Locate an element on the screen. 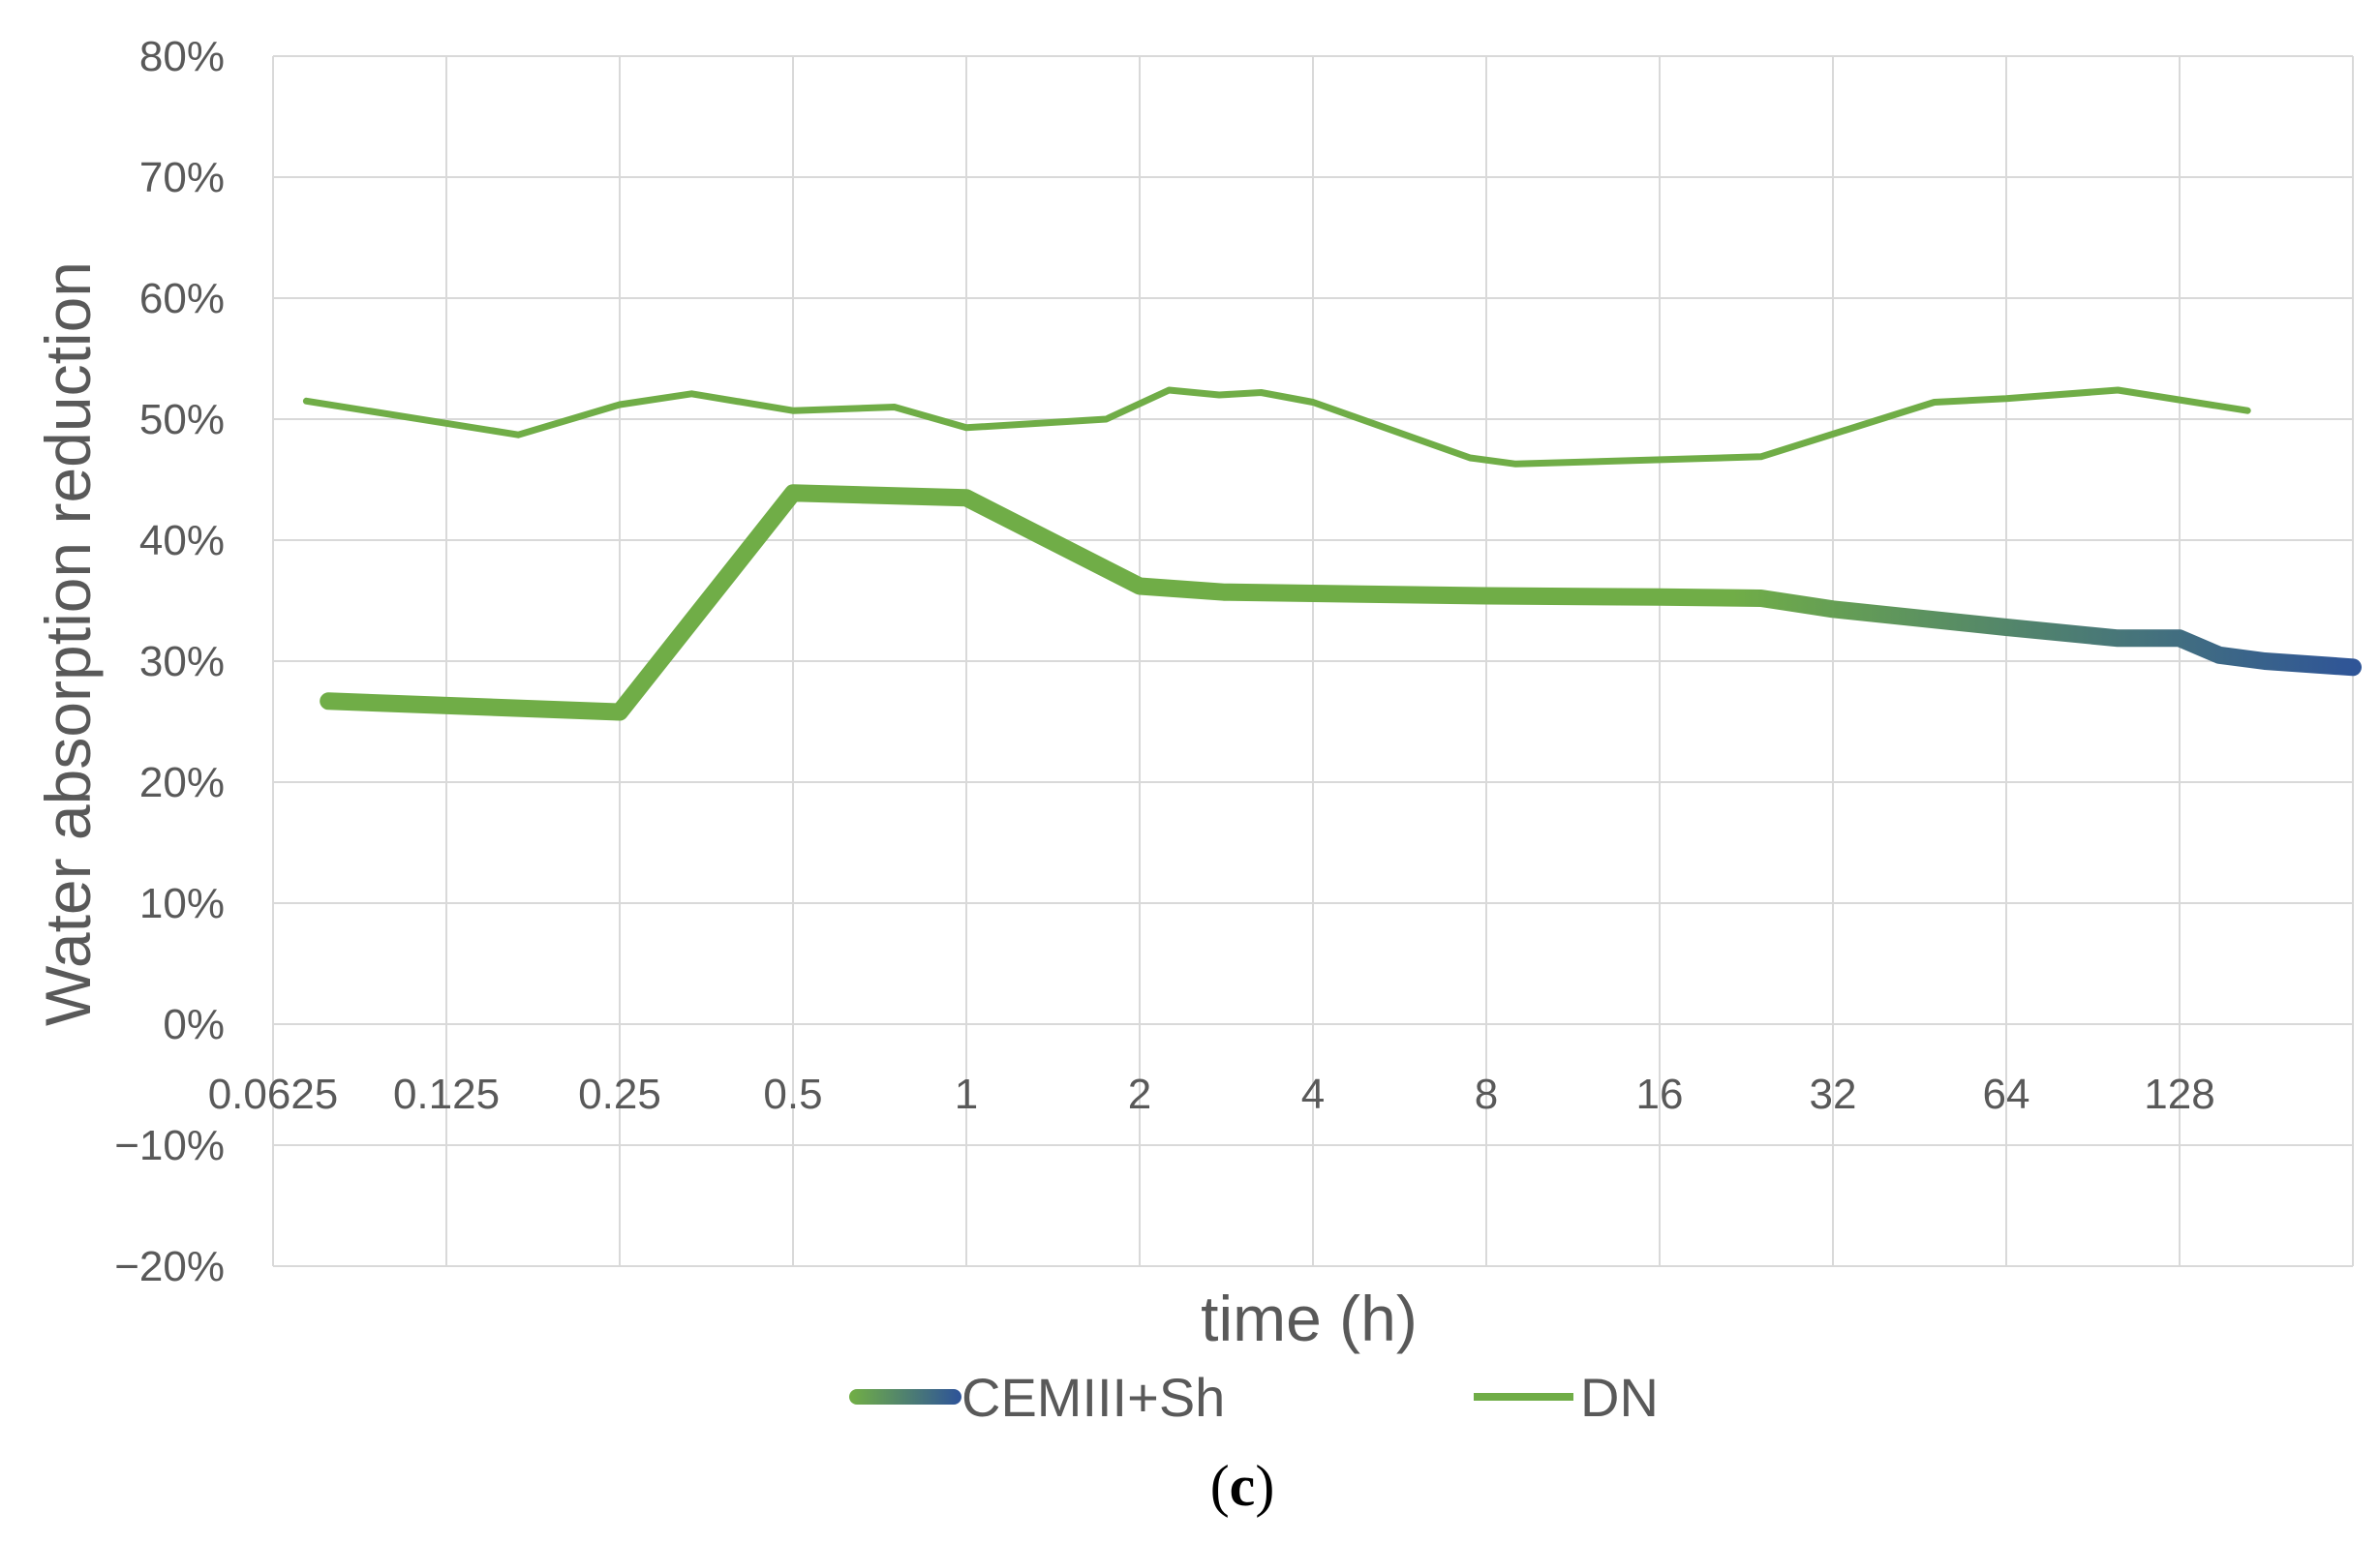  x-tick-label: 64 is located at coordinates (2007, 1094).